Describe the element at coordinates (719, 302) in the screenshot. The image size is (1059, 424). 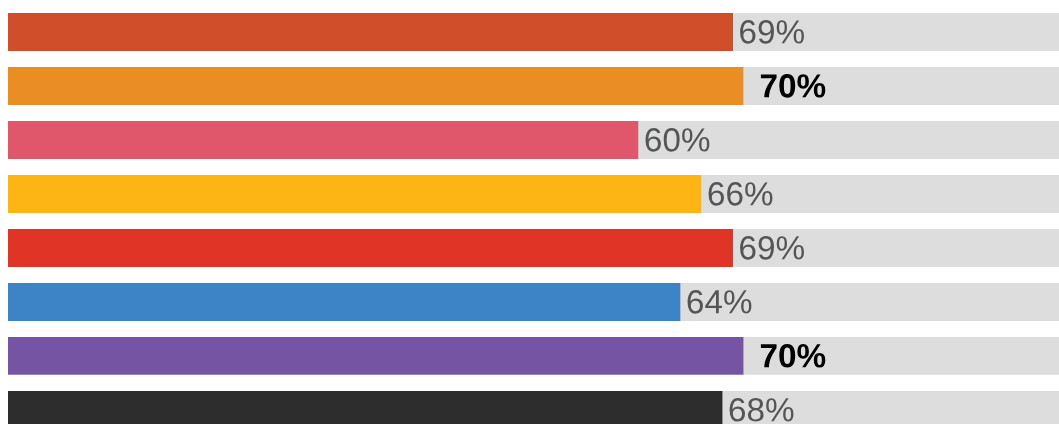
I see `data-label: 64%` at that location.